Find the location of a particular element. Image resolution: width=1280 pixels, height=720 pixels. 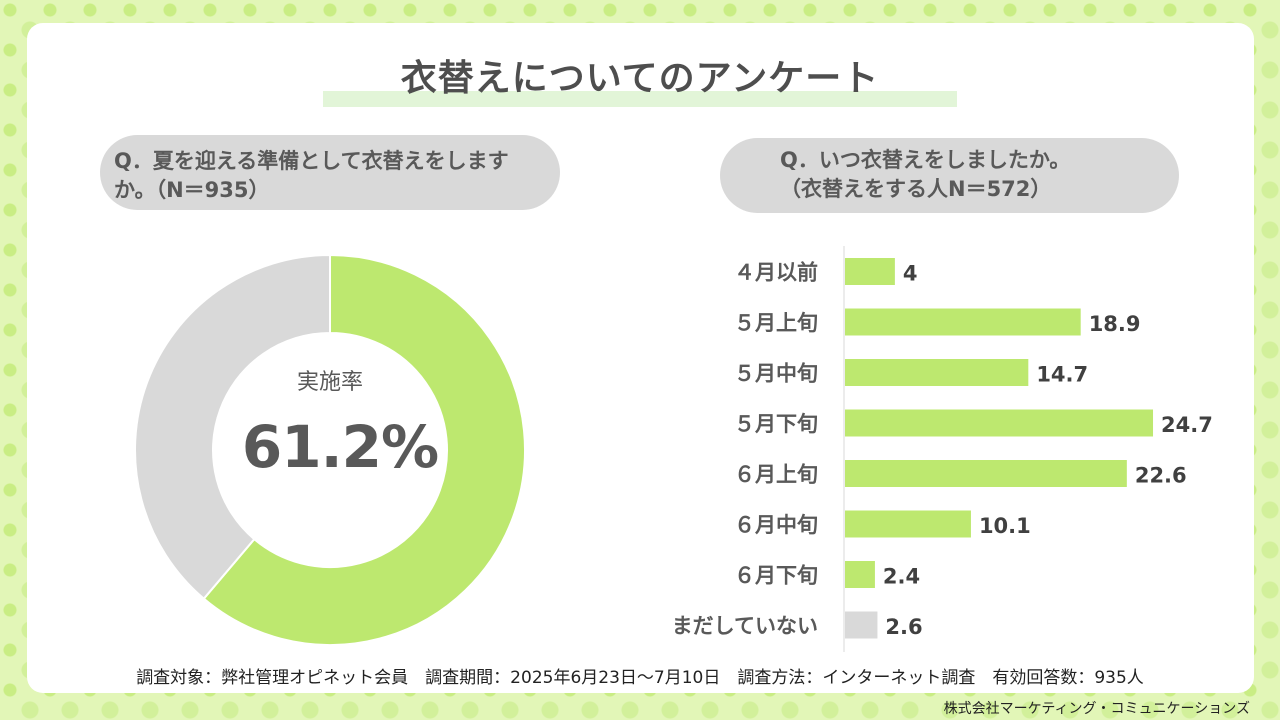

question-timing: Q．いつ衣替えをしましたか。 （衣替えをする人N＝572） is located at coordinates (949, 175).